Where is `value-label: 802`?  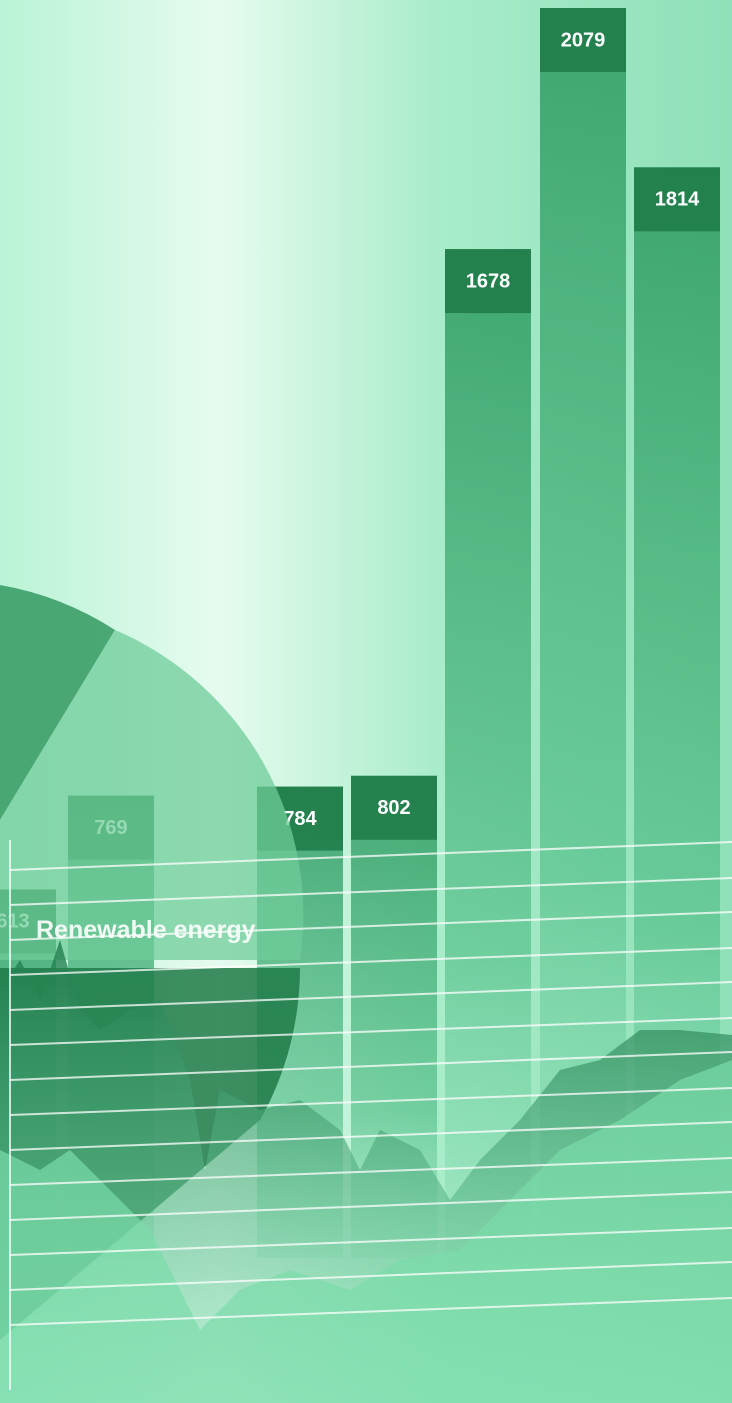 value-label: 802 is located at coordinates (393, 808).